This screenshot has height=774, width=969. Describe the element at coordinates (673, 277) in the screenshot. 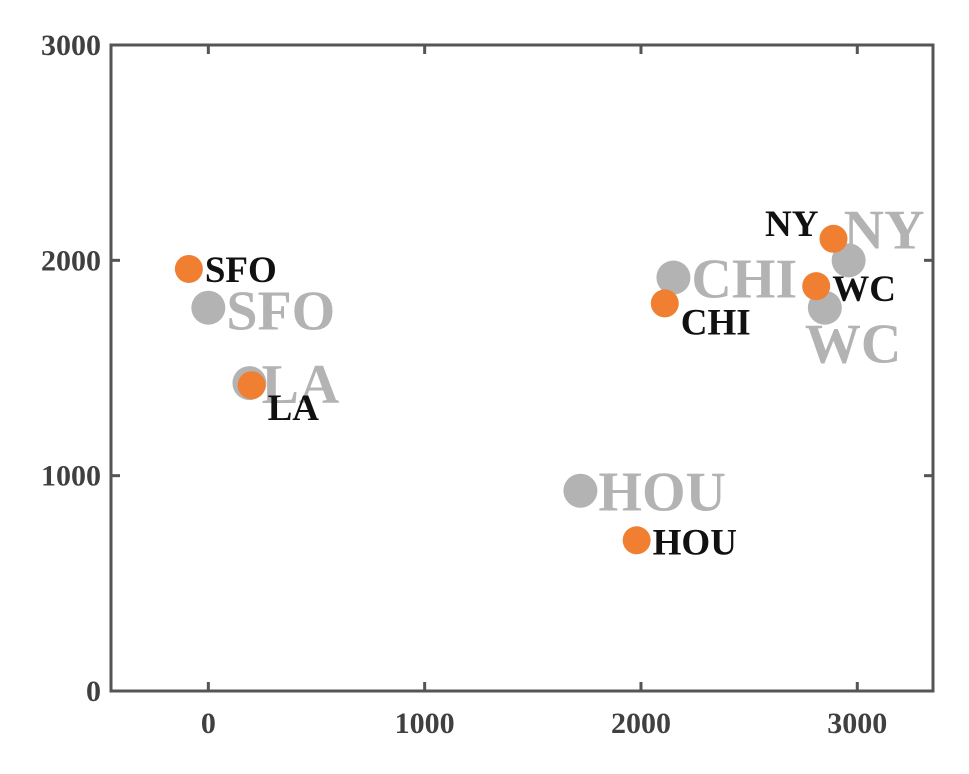

I see `gray-point-chi` at that location.